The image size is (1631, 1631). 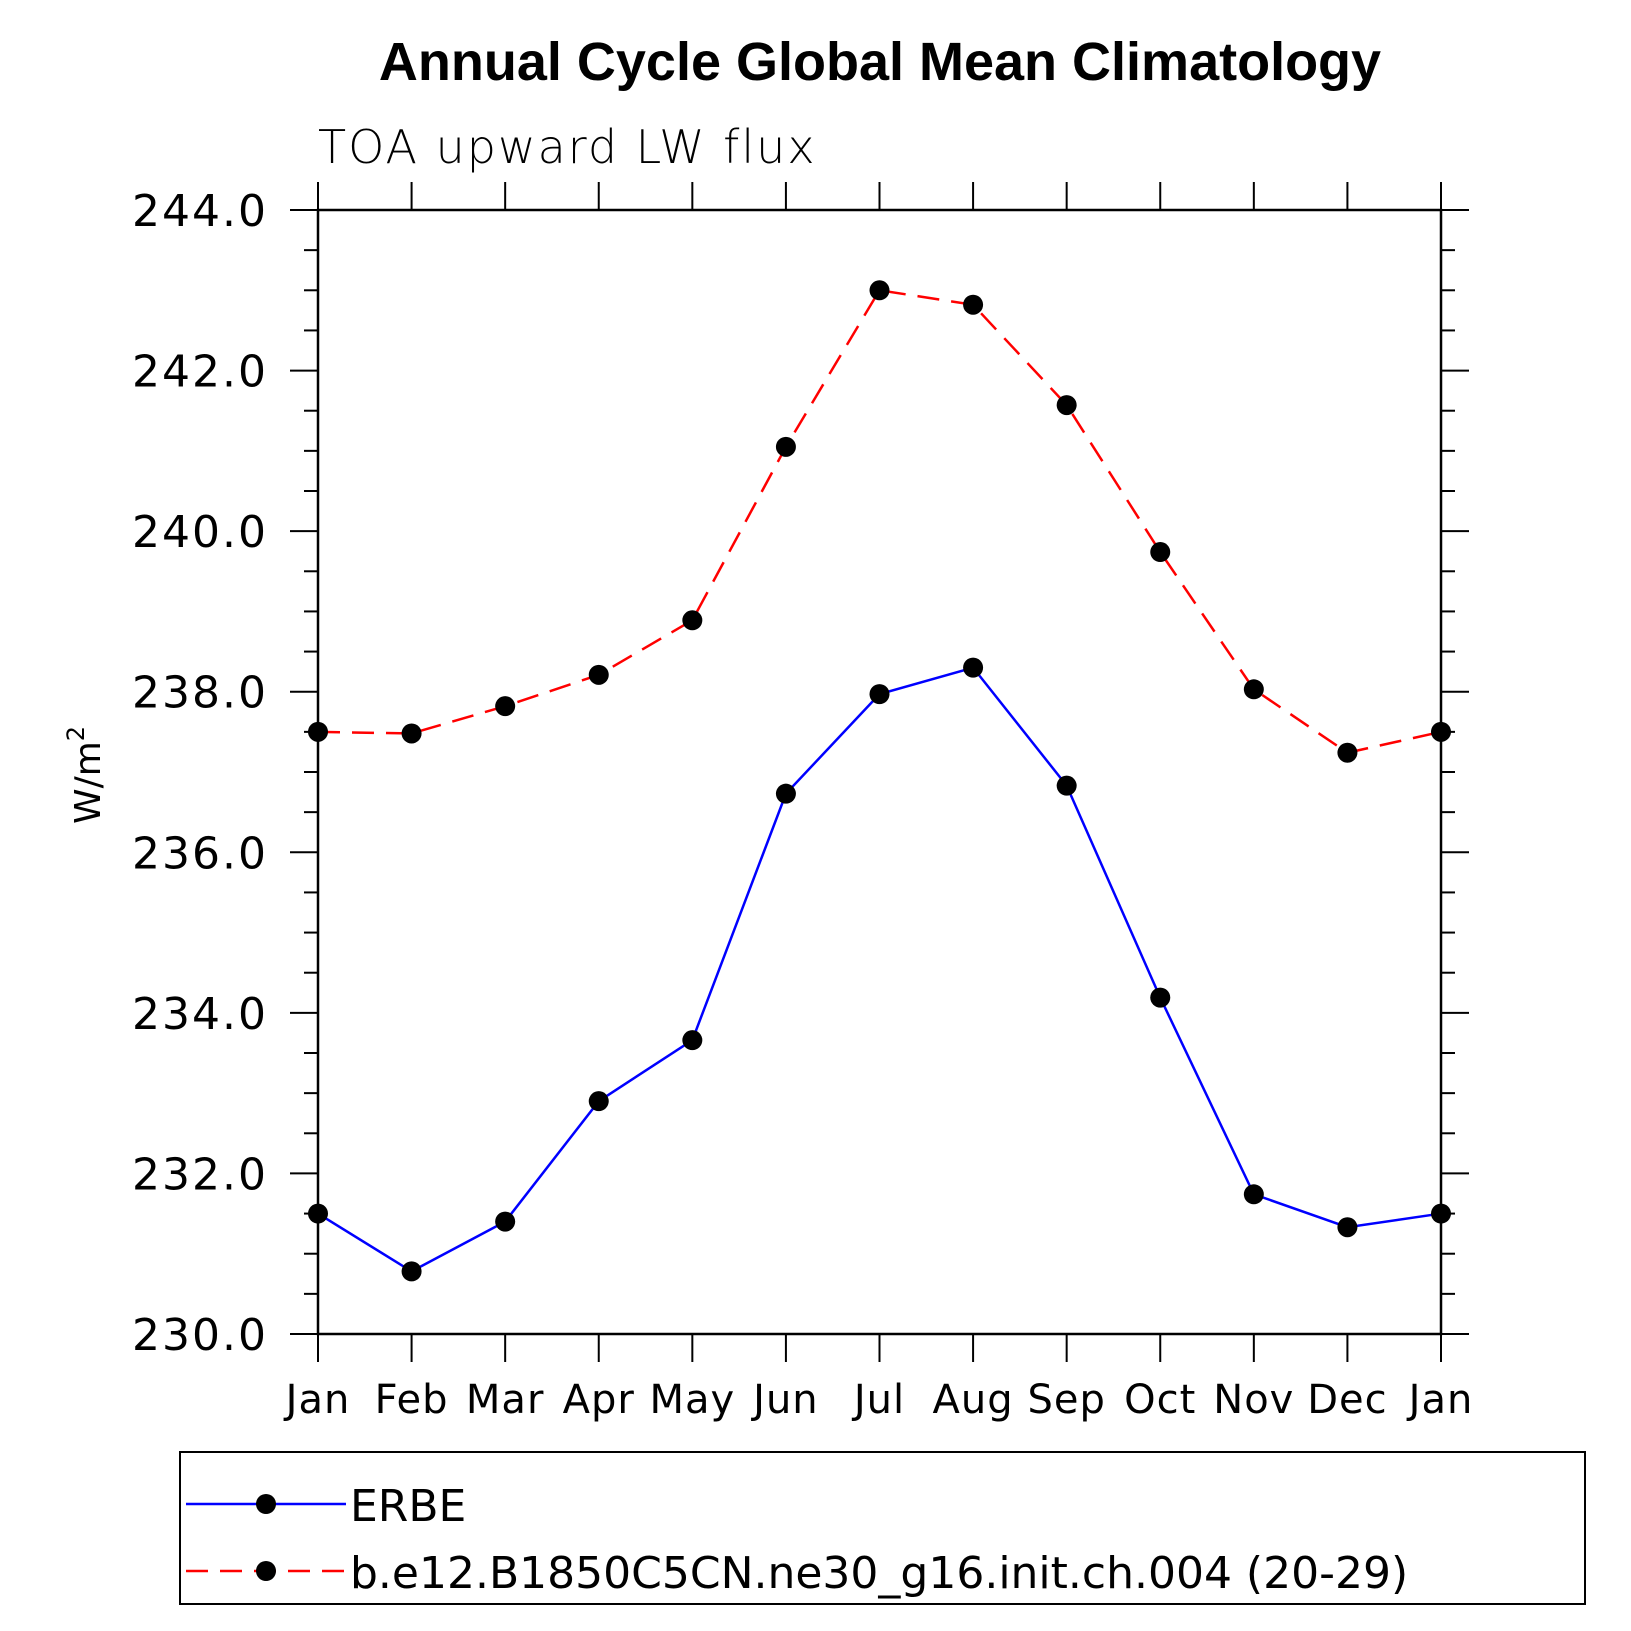 I want to click on x-tick-label: Oct, so click(x=1160, y=1400).